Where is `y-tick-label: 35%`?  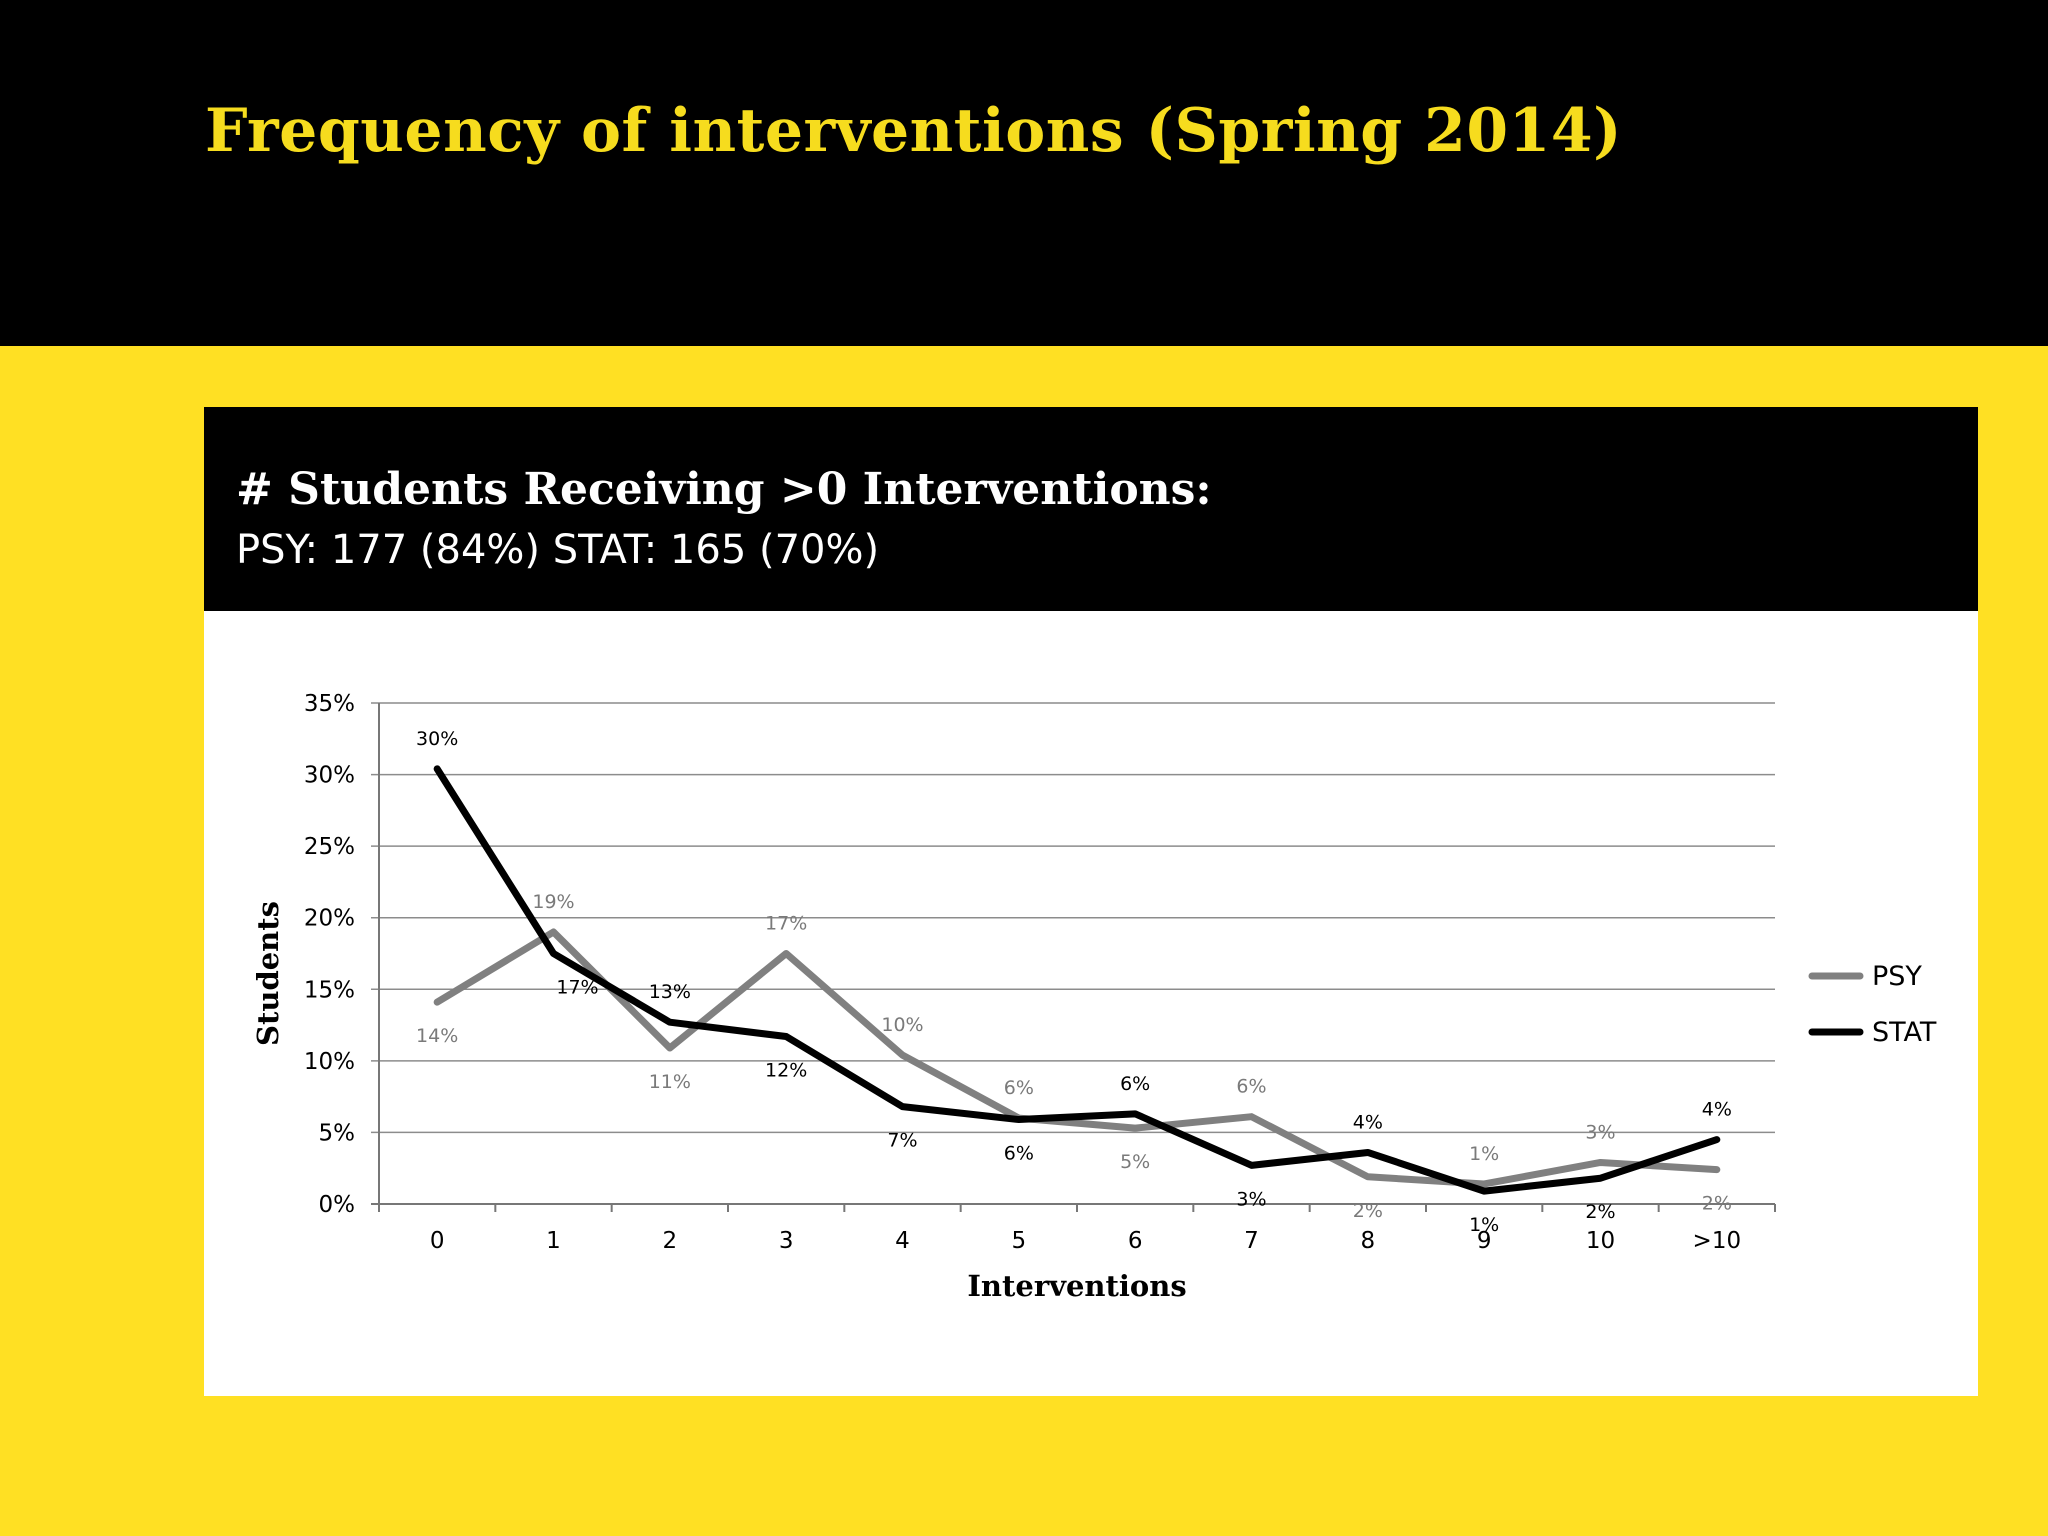 y-tick-label: 35% is located at coordinates (329, 704).